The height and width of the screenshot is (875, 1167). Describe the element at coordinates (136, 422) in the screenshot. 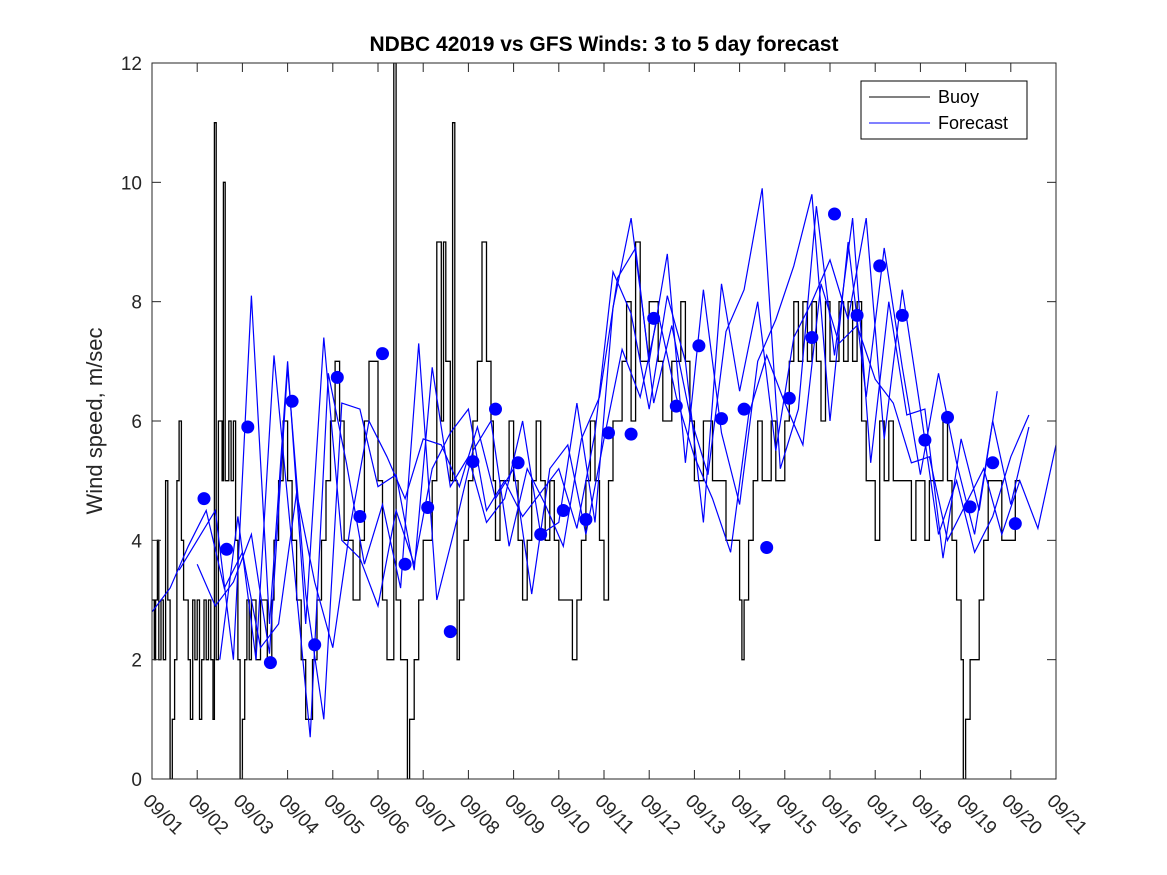

I see `y-tick-label: 6` at that location.